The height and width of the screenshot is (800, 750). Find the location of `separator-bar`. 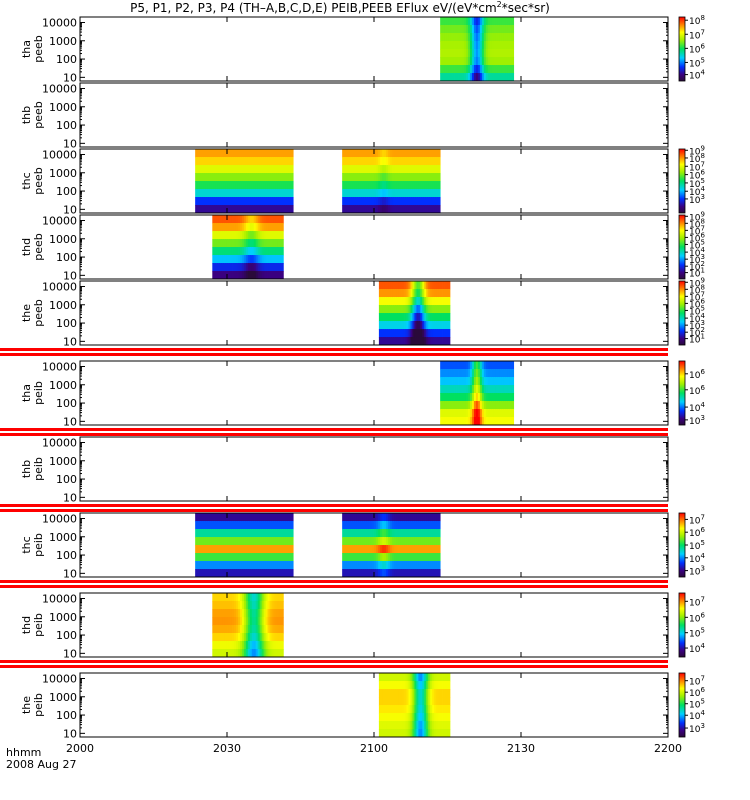

separator-bar is located at coordinates (334, 429).